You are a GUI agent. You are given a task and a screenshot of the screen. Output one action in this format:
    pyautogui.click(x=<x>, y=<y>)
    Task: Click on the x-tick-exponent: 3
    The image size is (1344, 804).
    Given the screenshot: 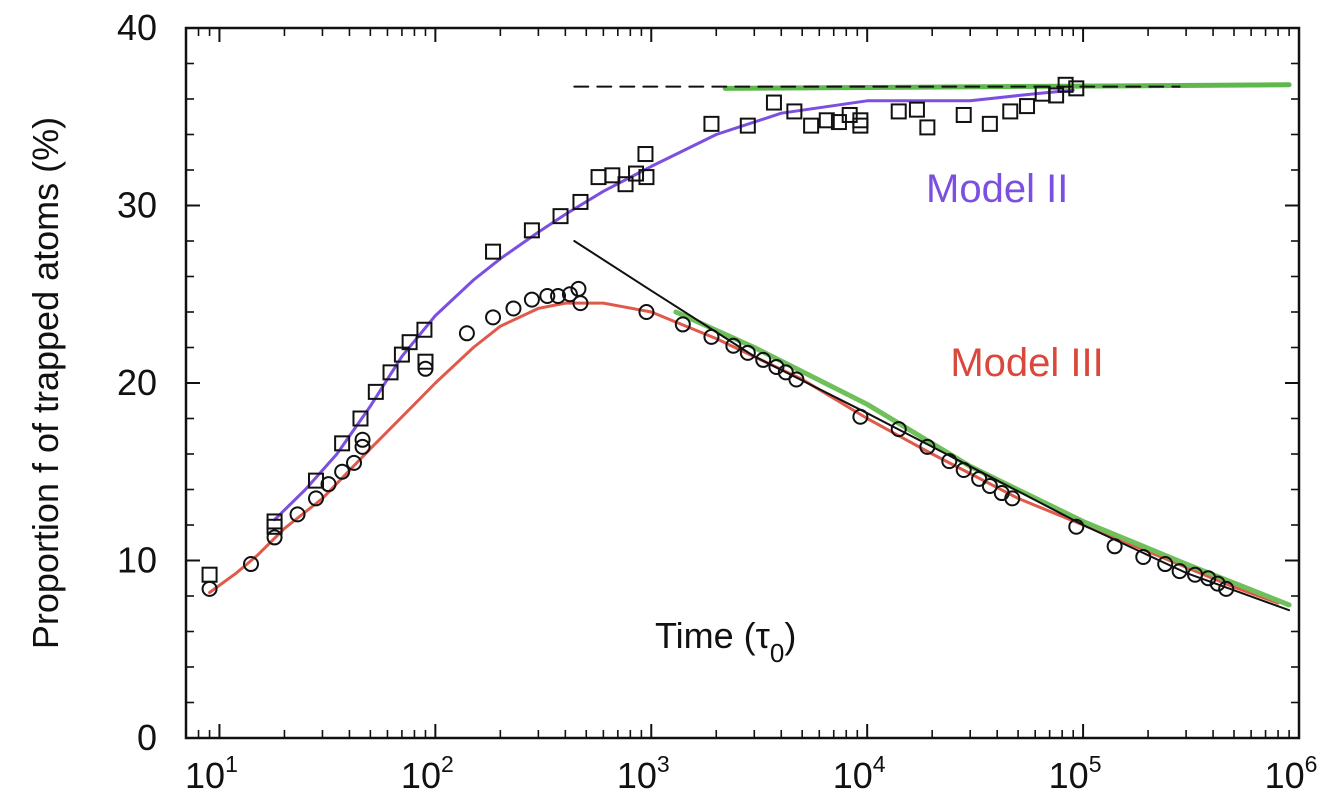 What is the action you would take?
    pyautogui.click(x=663, y=764)
    